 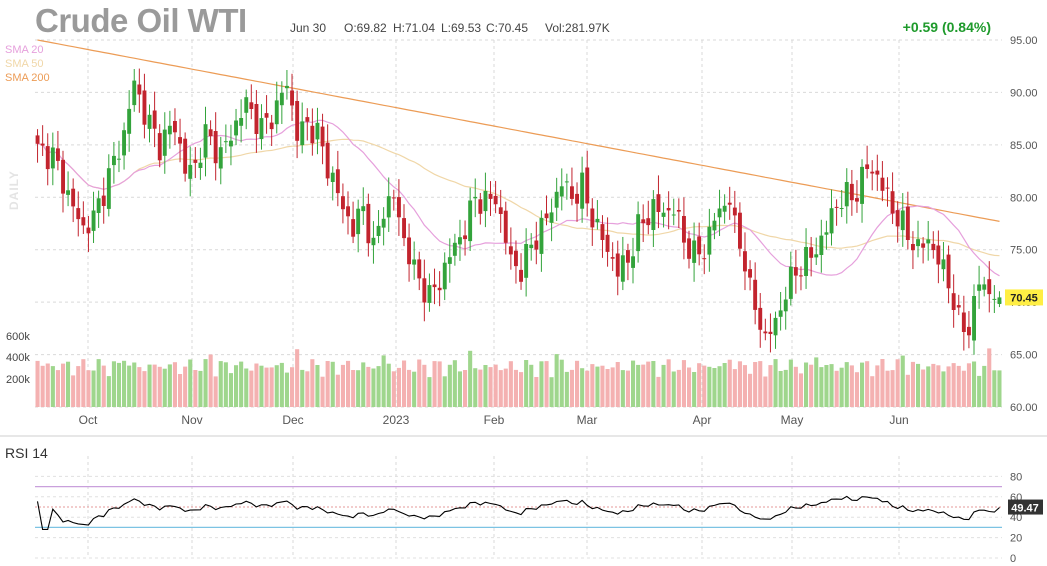 What do you see at coordinates (1024, 93) in the screenshot?
I see `price-axis-tick: 90.00` at bounding box center [1024, 93].